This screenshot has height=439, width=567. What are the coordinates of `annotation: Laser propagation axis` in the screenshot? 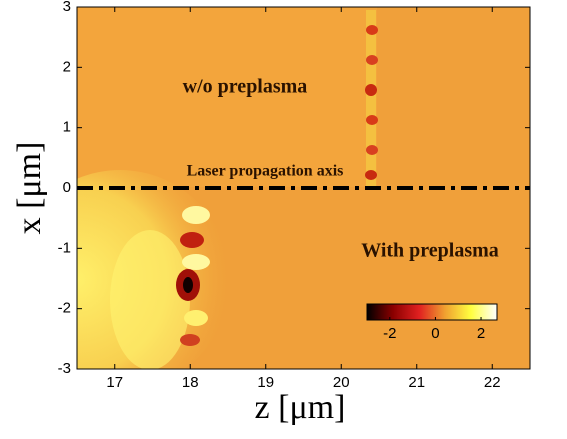 It's located at (265, 171).